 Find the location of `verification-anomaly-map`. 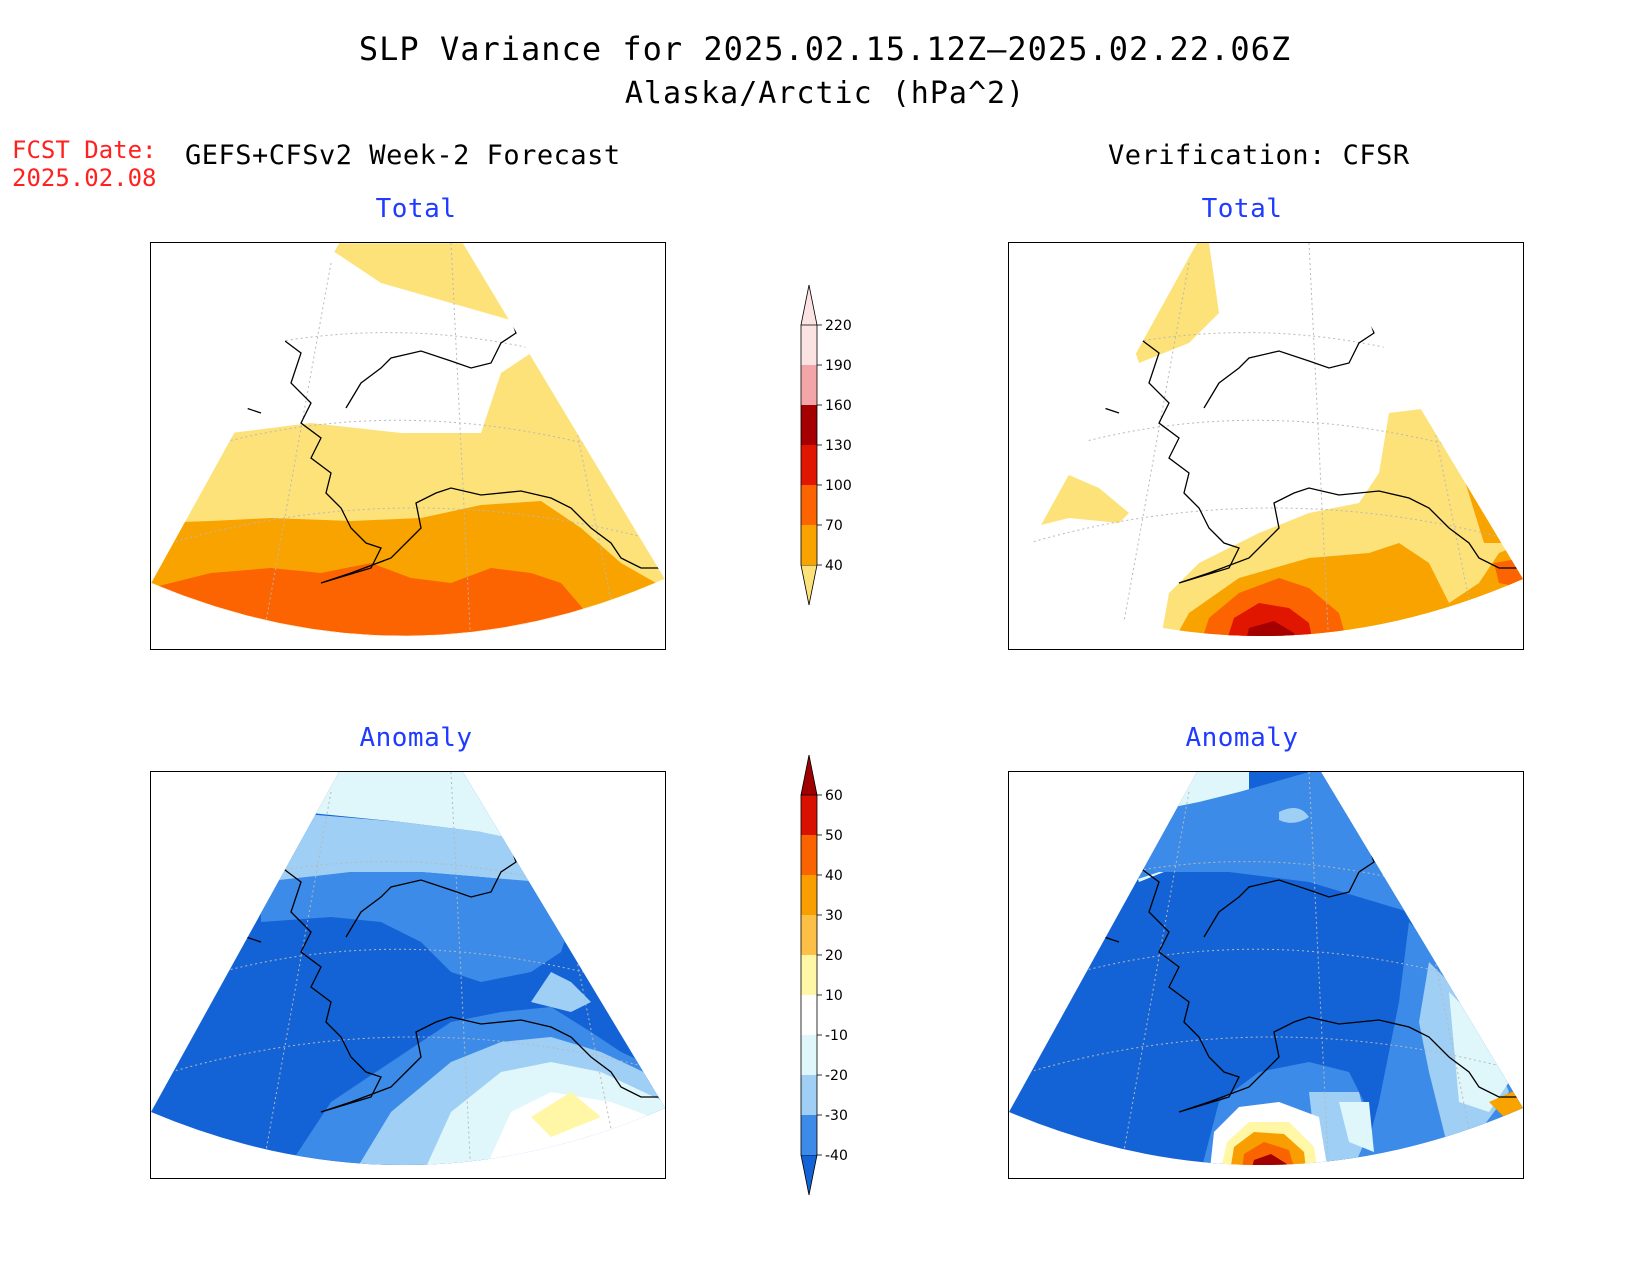

verification-anomaly-map is located at coordinates (1266, 975).